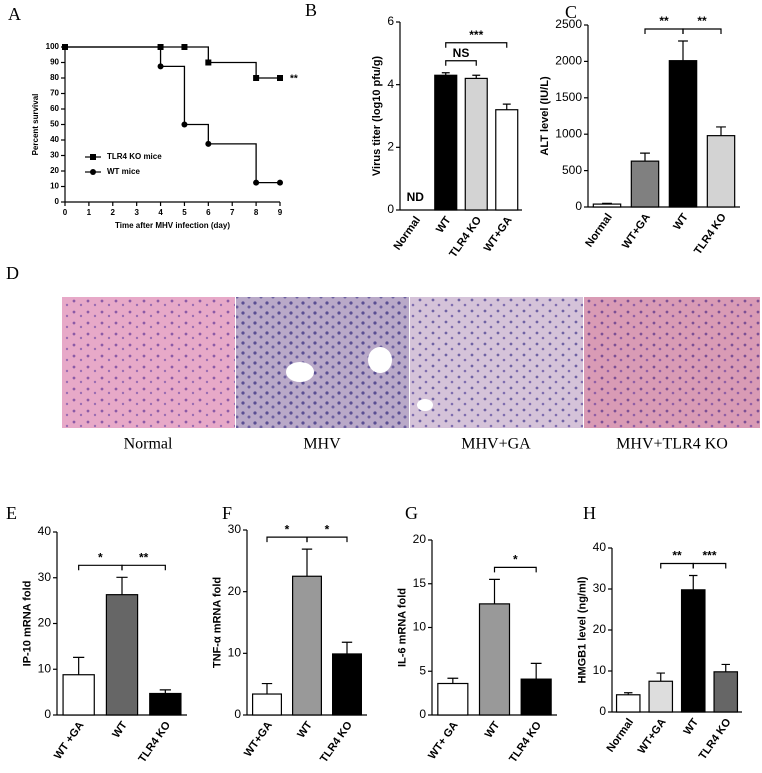 Image resolution: width=762 pixels, height=773 pixels. I want to click on y-tick-label: 100, so click(53, 46).